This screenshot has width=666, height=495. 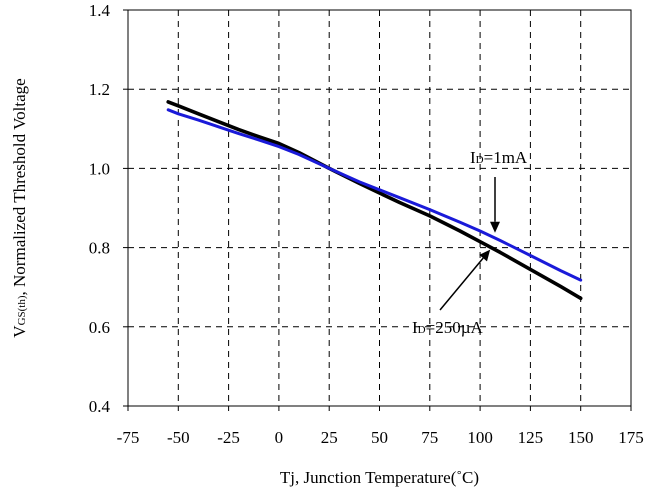 What do you see at coordinates (485, 255) in the screenshot?
I see `annotation-id-250ua-arrow-head` at bounding box center [485, 255].